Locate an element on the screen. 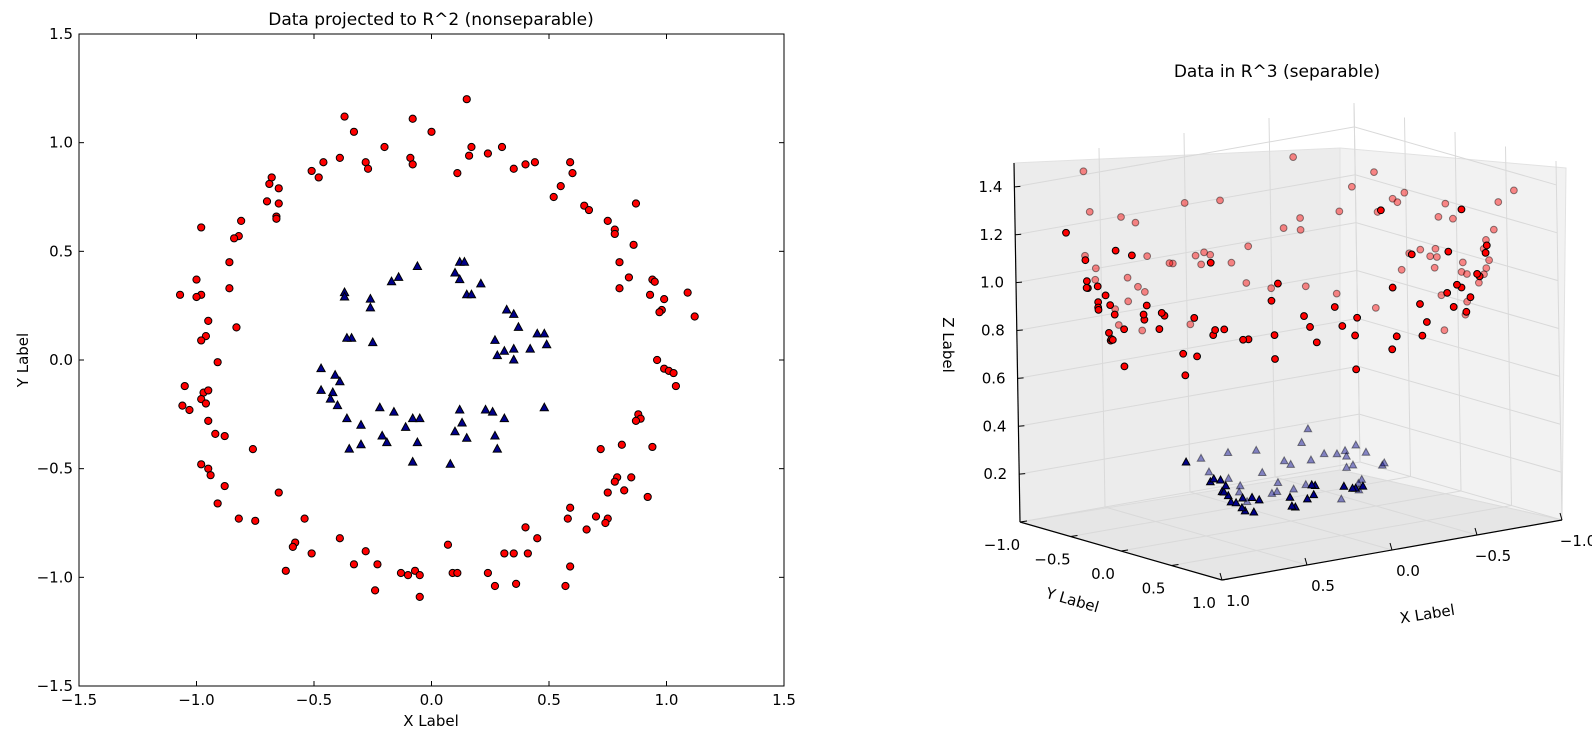  z-tick-label: 0.4 is located at coordinates (995, 426).